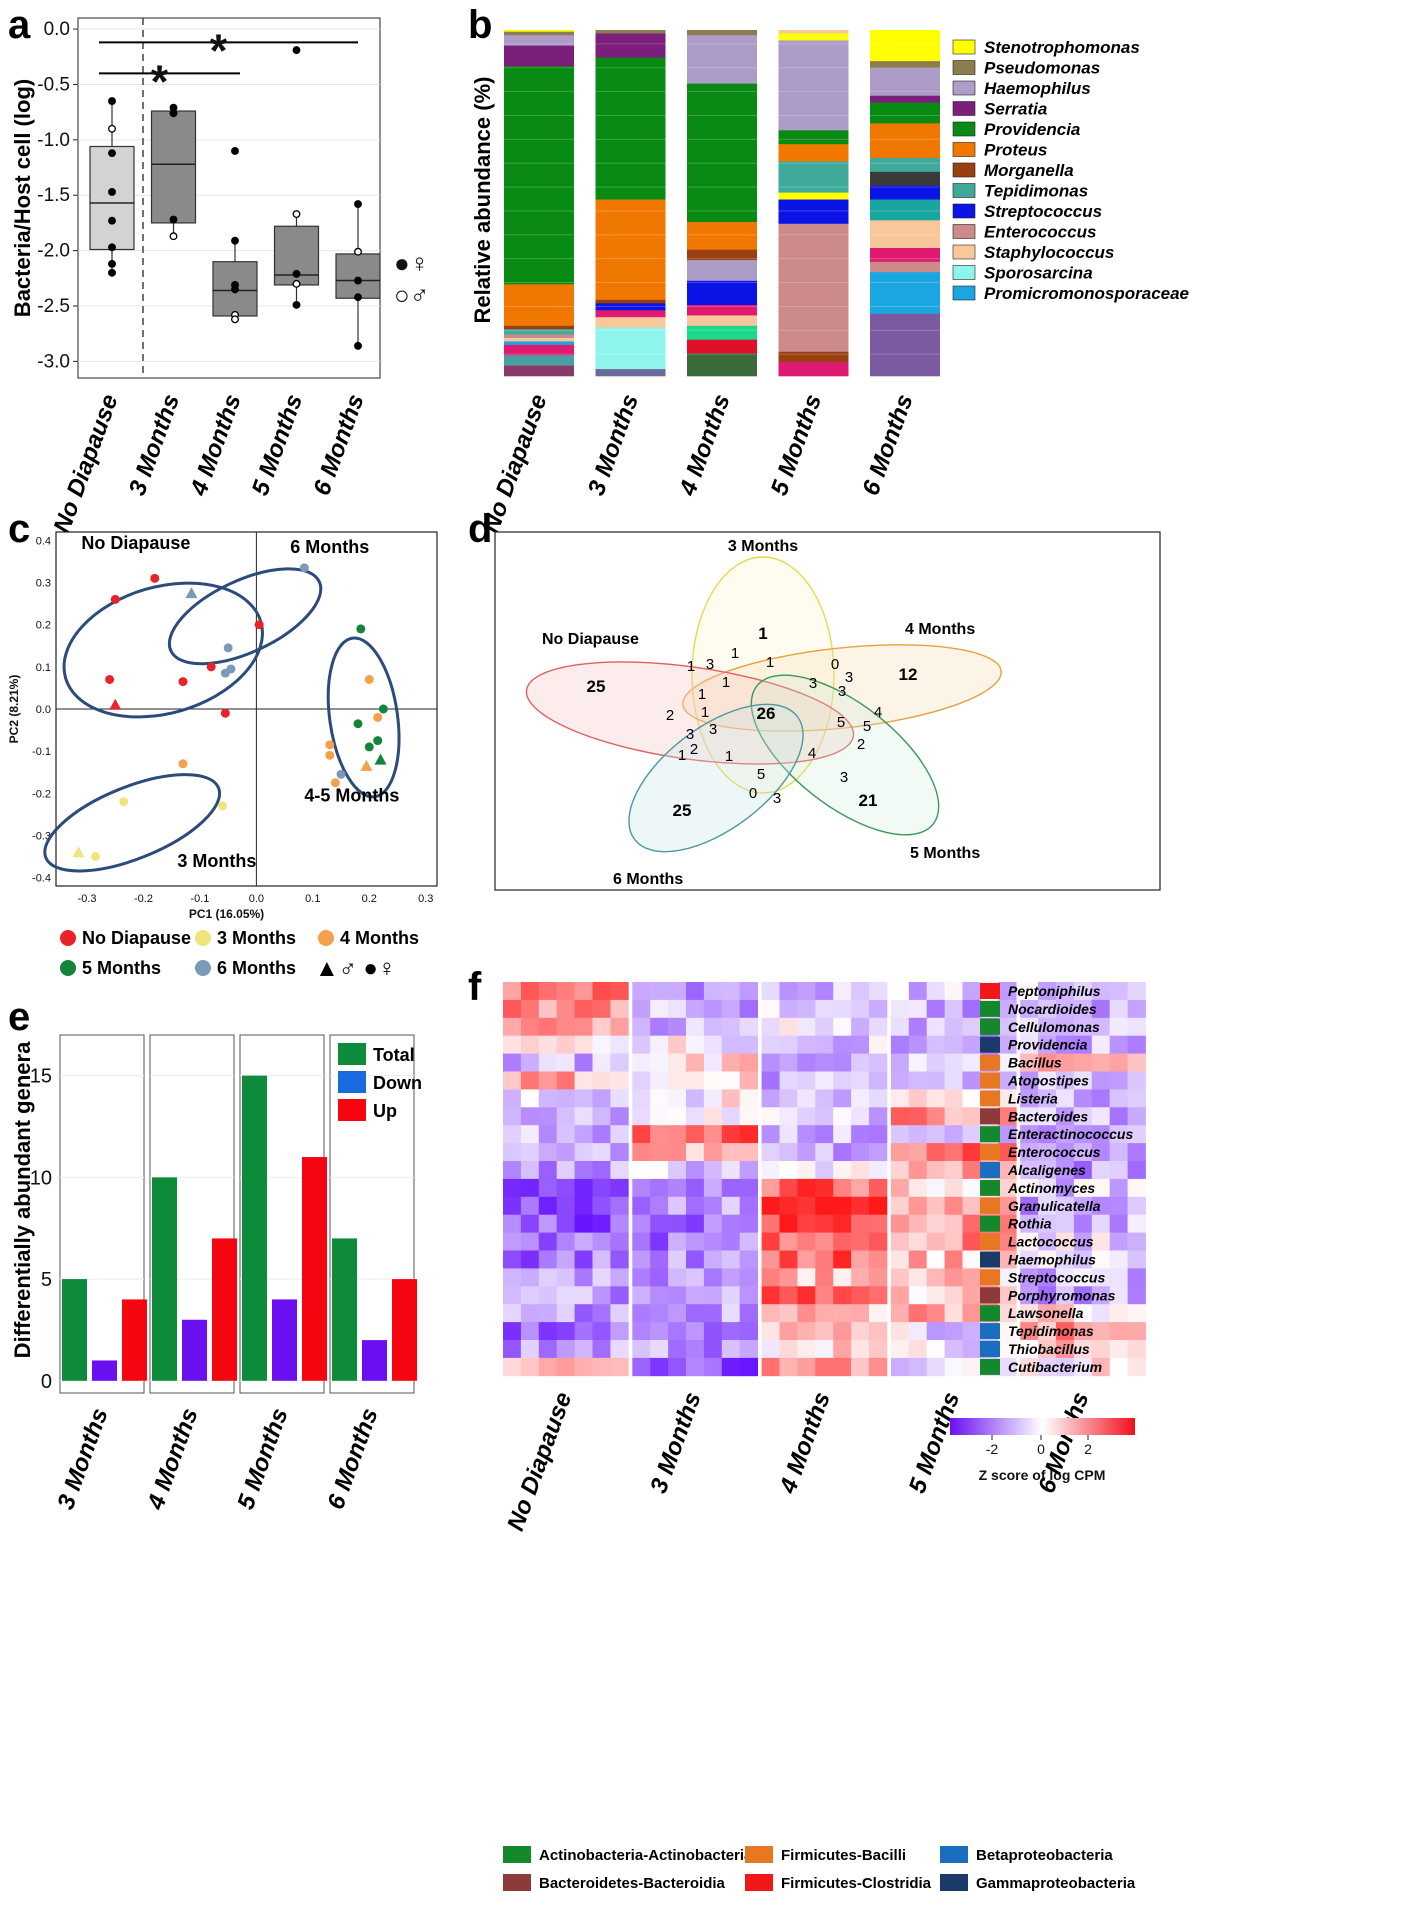 Image resolution: width=1420 pixels, height=1927 pixels. What do you see at coordinates (710, 664) in the screenshot?
I see `venn-count: 3` at bounding box center [710, 664].